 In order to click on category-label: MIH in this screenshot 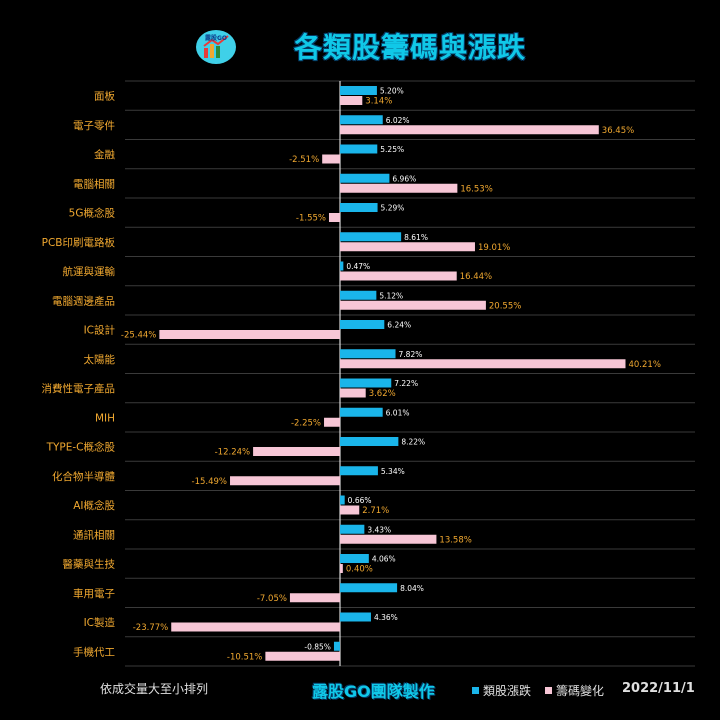, I will do `click(105, 418)`.